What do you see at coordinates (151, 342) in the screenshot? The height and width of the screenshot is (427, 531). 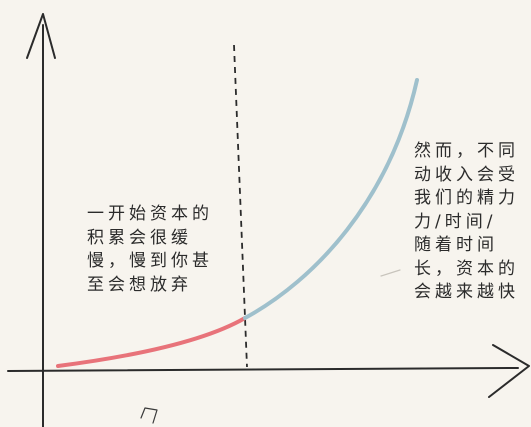 I see `curve-early-segment` at bounding box center [151, 342].